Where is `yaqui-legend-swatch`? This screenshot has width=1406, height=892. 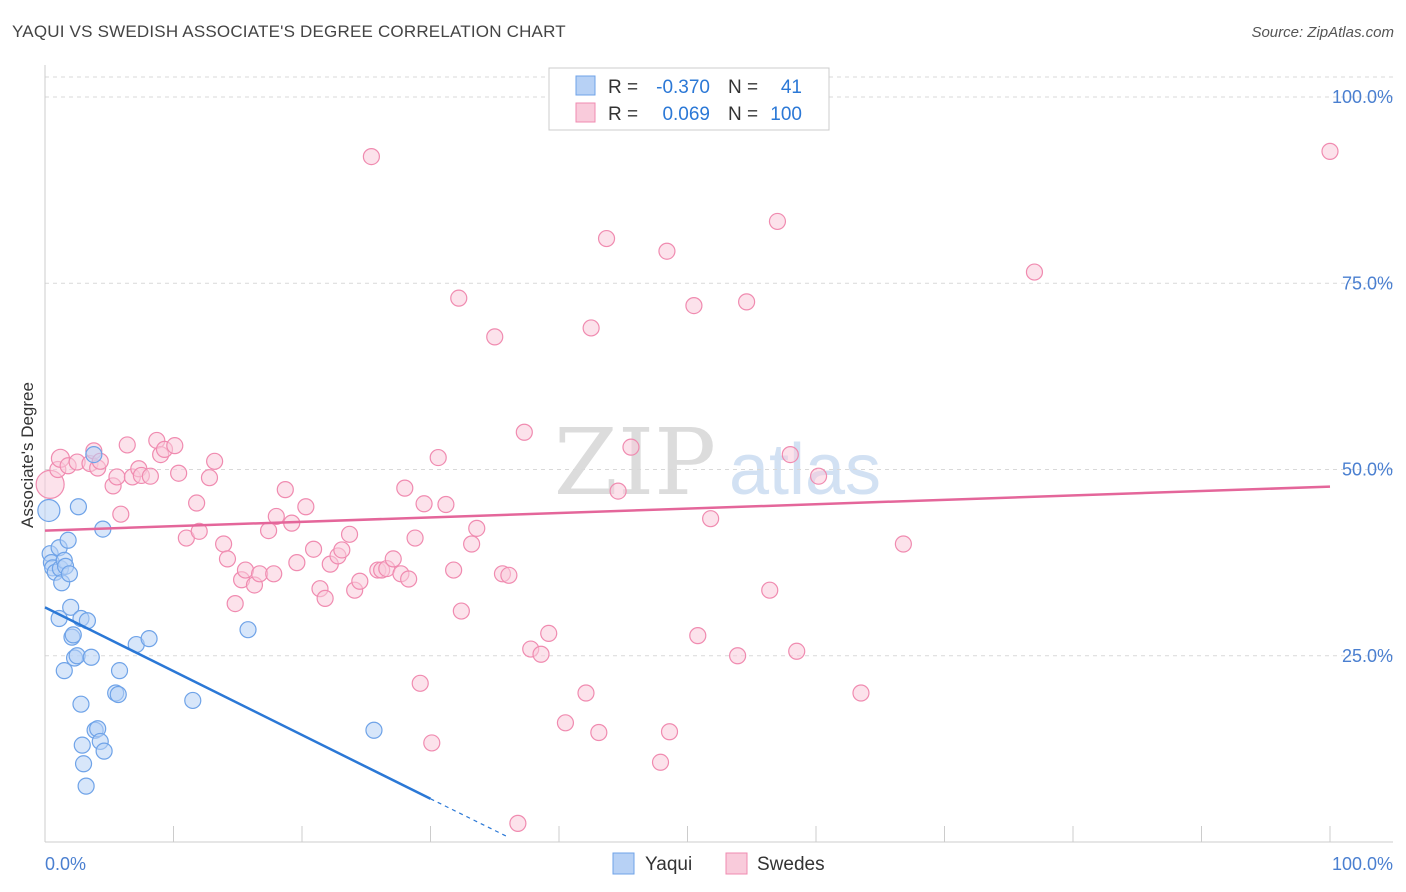 yaqui-legend-swatch is located at coordinates (623, 863).